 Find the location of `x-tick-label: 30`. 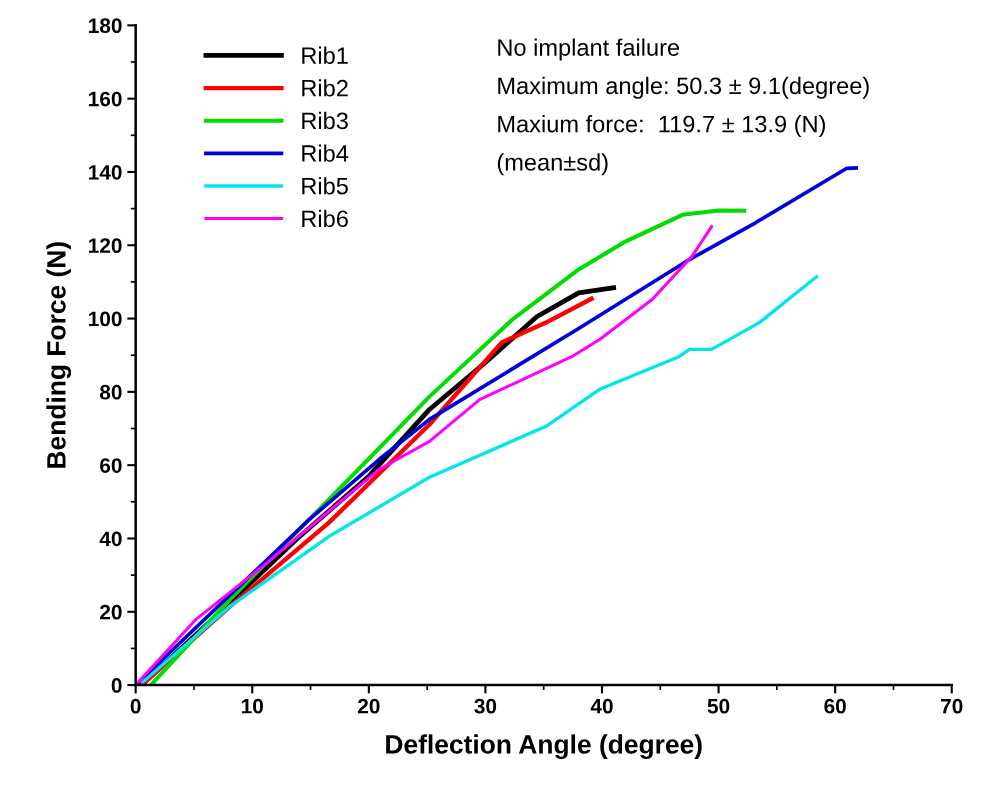

x-tick-label: 30 is located at coordinates (485, 706).